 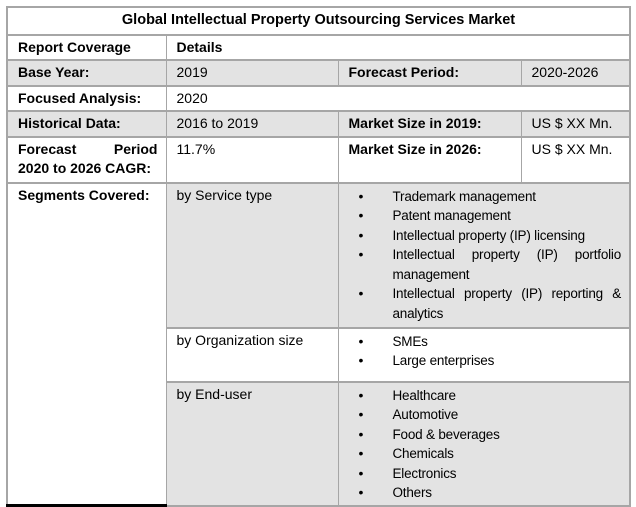 I want to click on bullet-item: Trademark management, so click(x=485, y=197).